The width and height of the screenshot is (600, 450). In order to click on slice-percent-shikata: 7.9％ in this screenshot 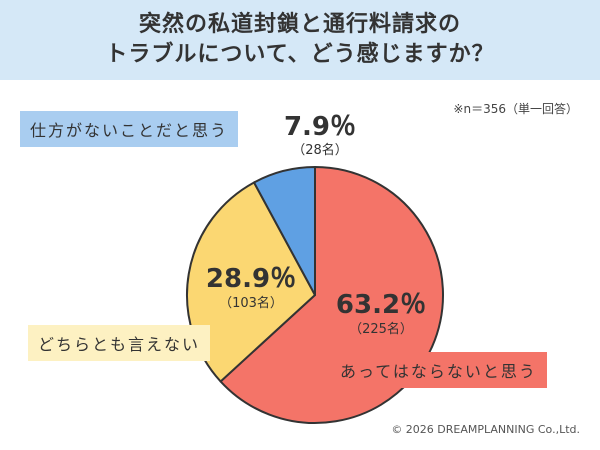, I will do `click(320, 127)`.